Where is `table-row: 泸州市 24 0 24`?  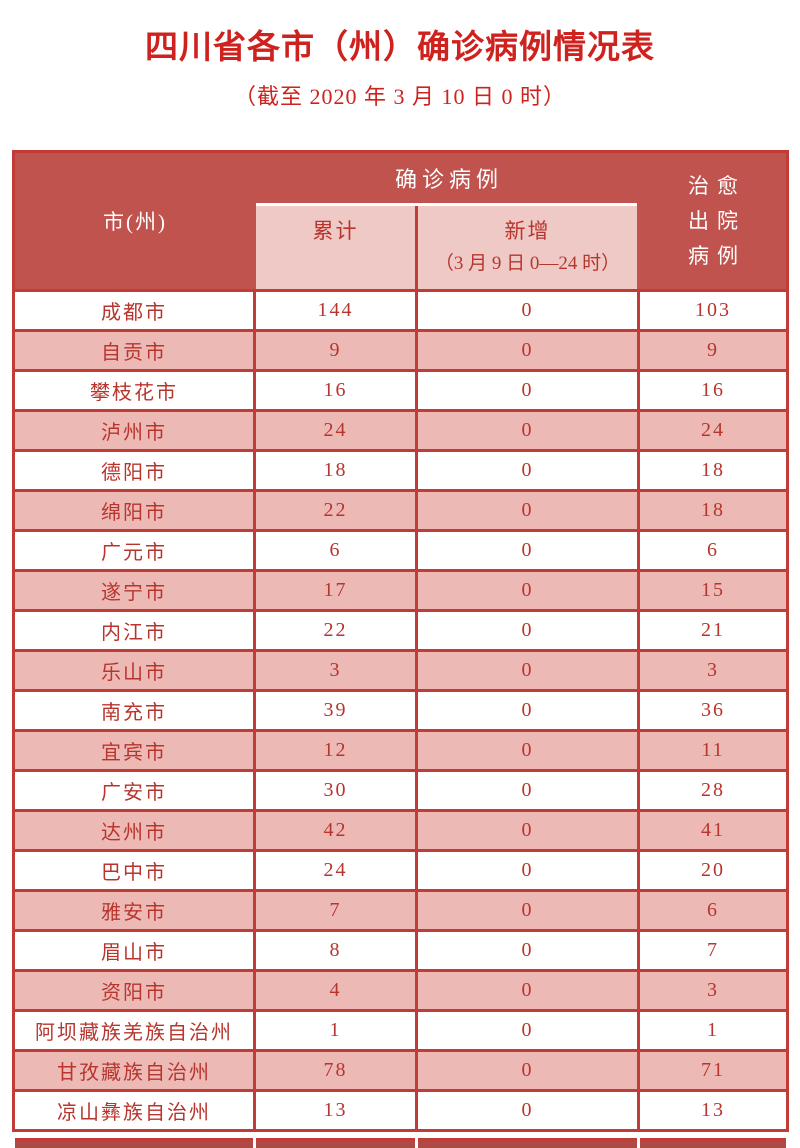
table-row: 泸州市 24 0 24 is located at coordinates (400, 430).